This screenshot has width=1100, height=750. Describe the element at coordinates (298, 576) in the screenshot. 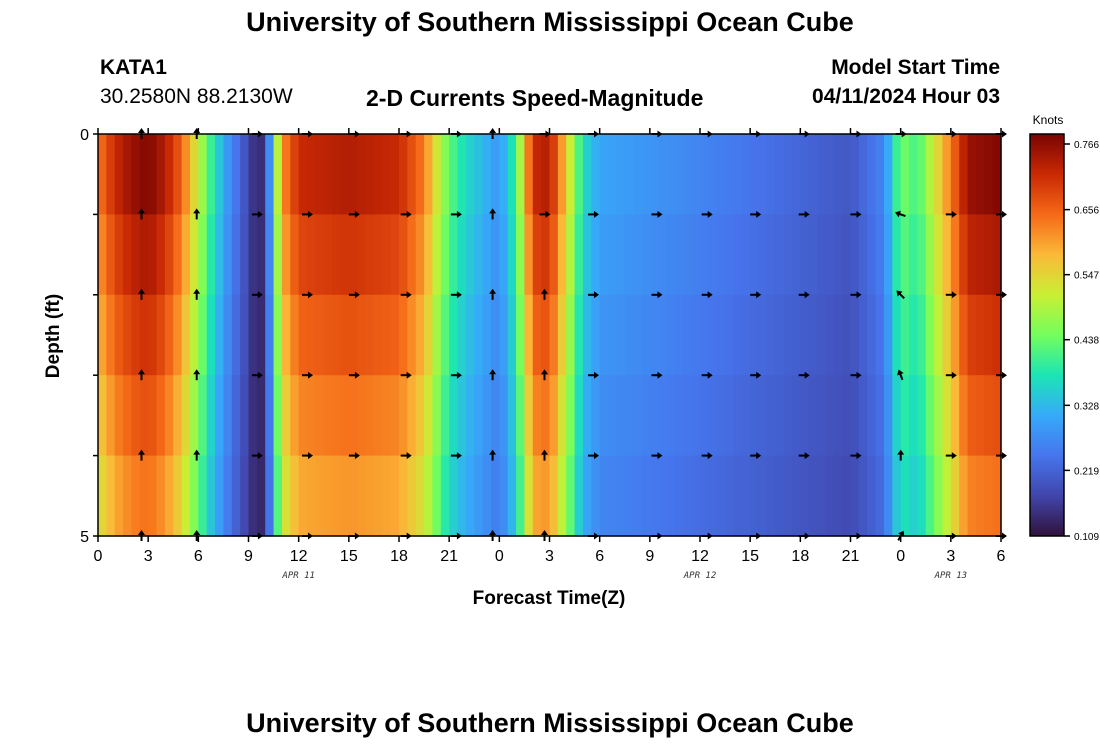

I see `date-label: APR 11` at that location.